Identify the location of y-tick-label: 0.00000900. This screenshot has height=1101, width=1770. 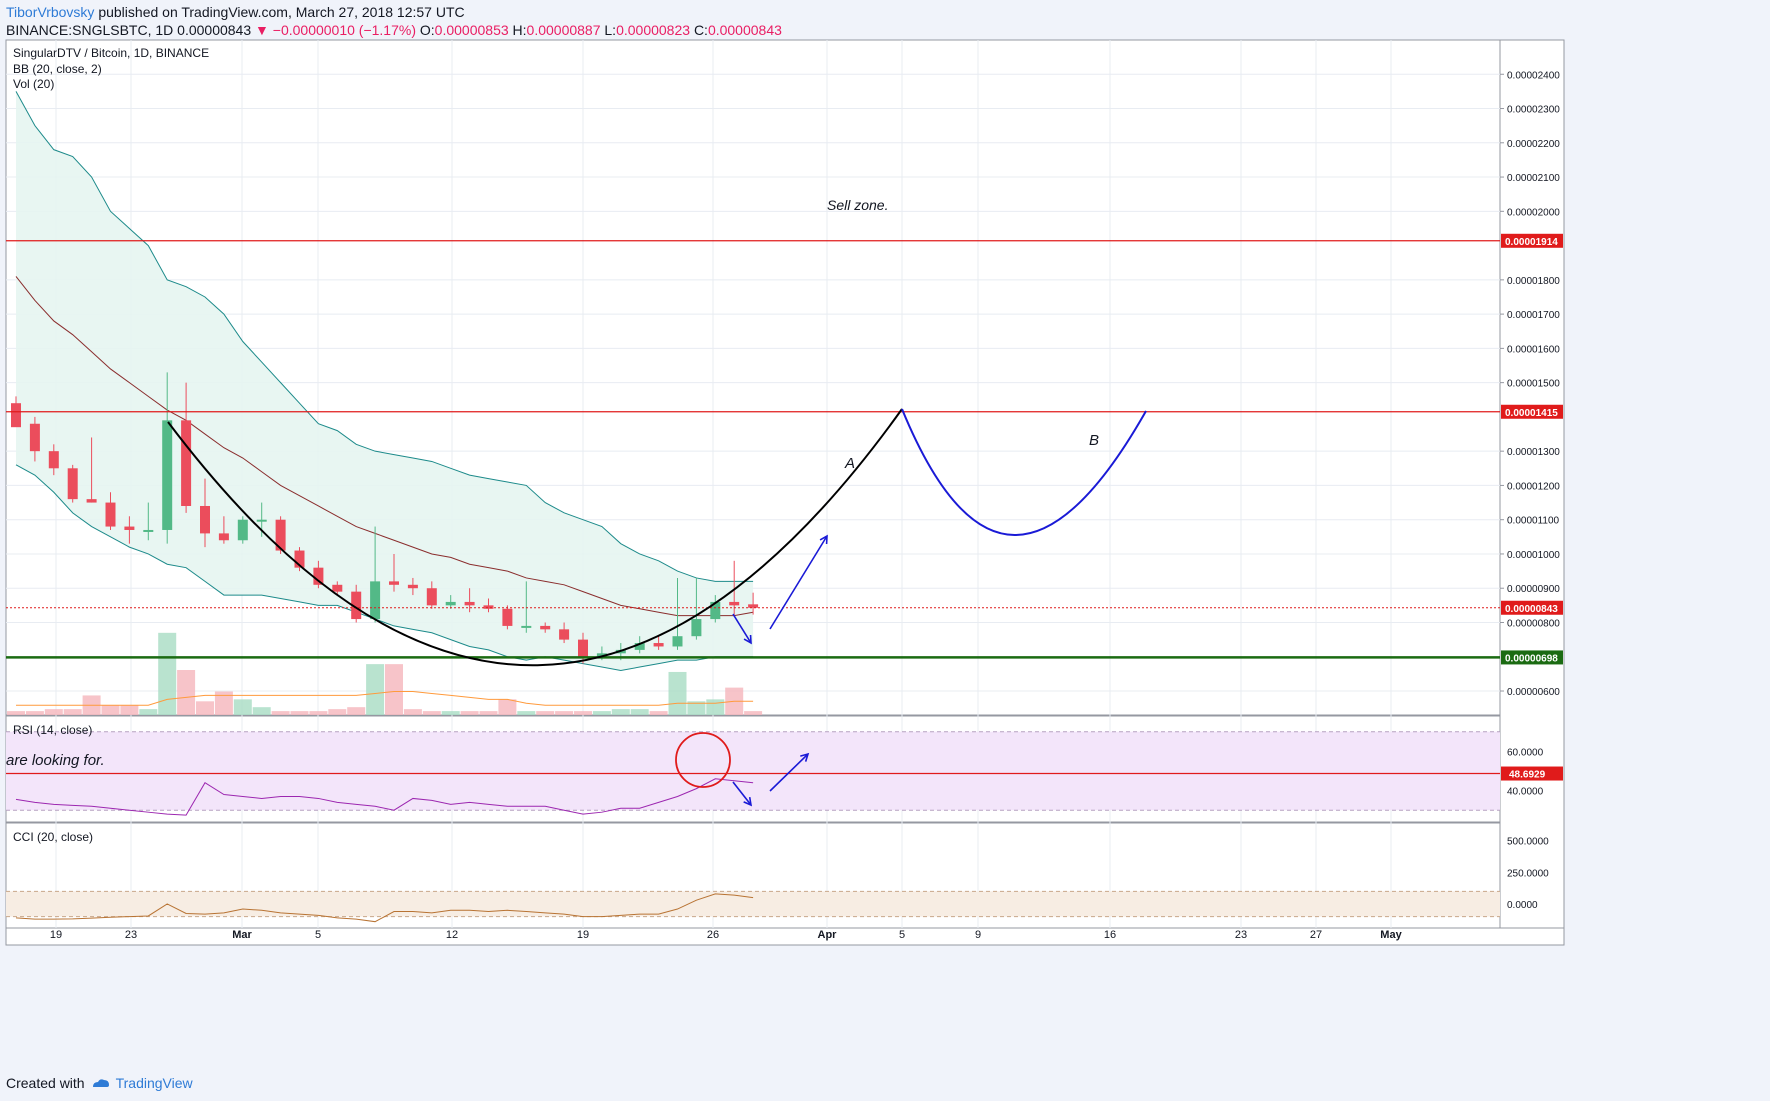
(1533, 589).